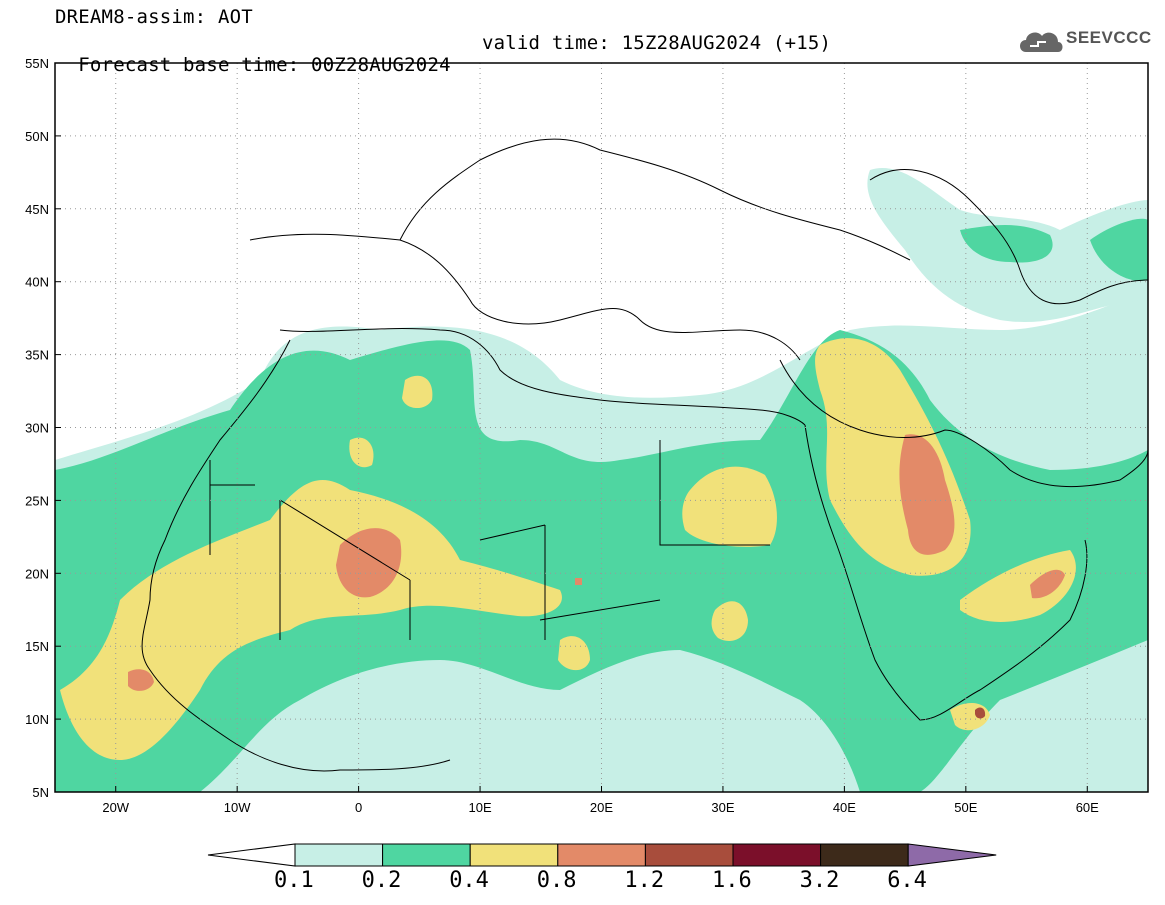  Describe the element at coordinates (644, 880) in the screenshot. I see `colorbar-level-label: 1.2` at that location.